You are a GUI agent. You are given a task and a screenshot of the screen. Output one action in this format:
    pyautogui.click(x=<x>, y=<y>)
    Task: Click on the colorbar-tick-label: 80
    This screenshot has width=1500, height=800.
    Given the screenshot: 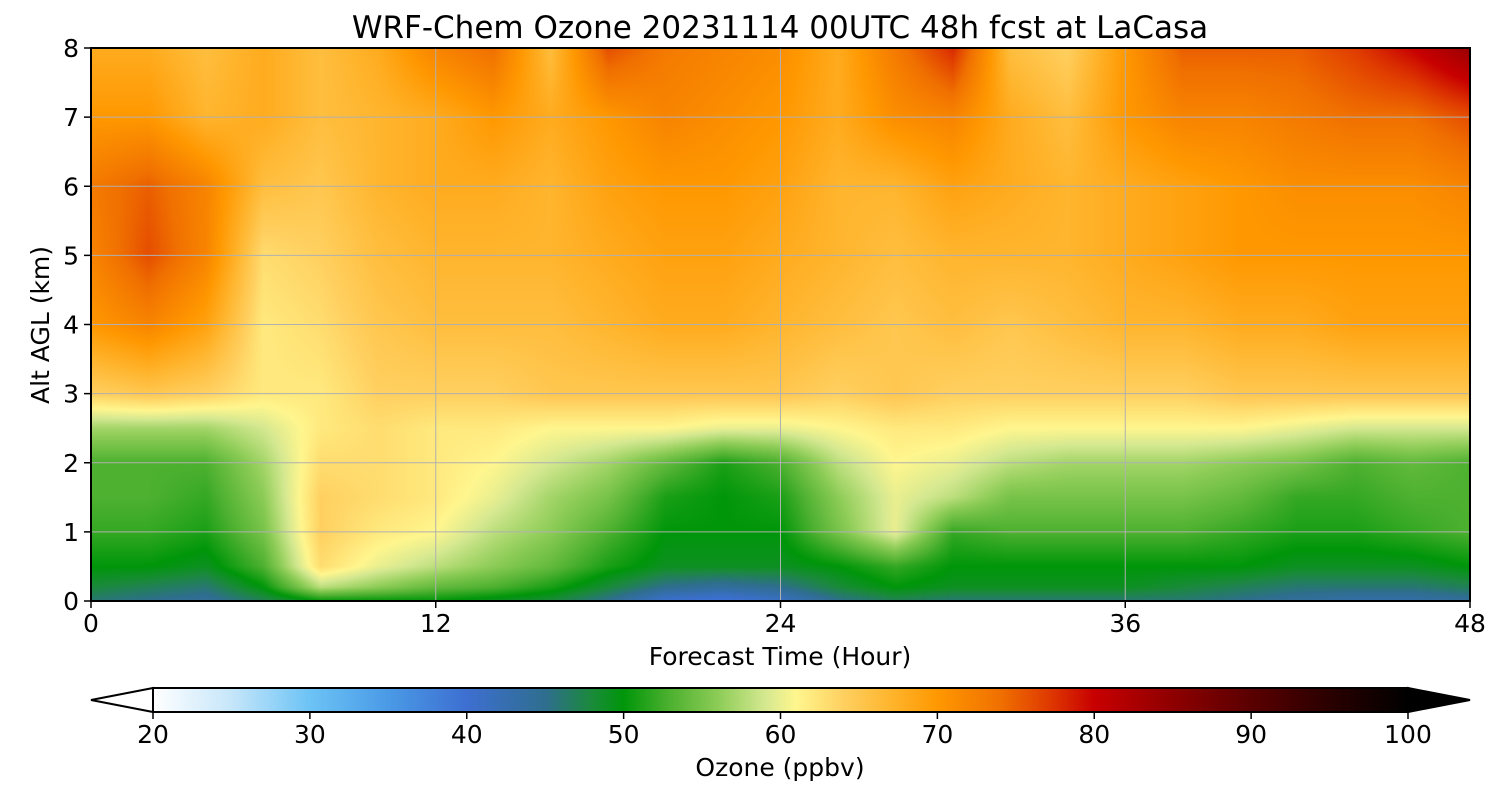 What is the action you would take?
    pyautogui.click(x=1094, y=734)
    